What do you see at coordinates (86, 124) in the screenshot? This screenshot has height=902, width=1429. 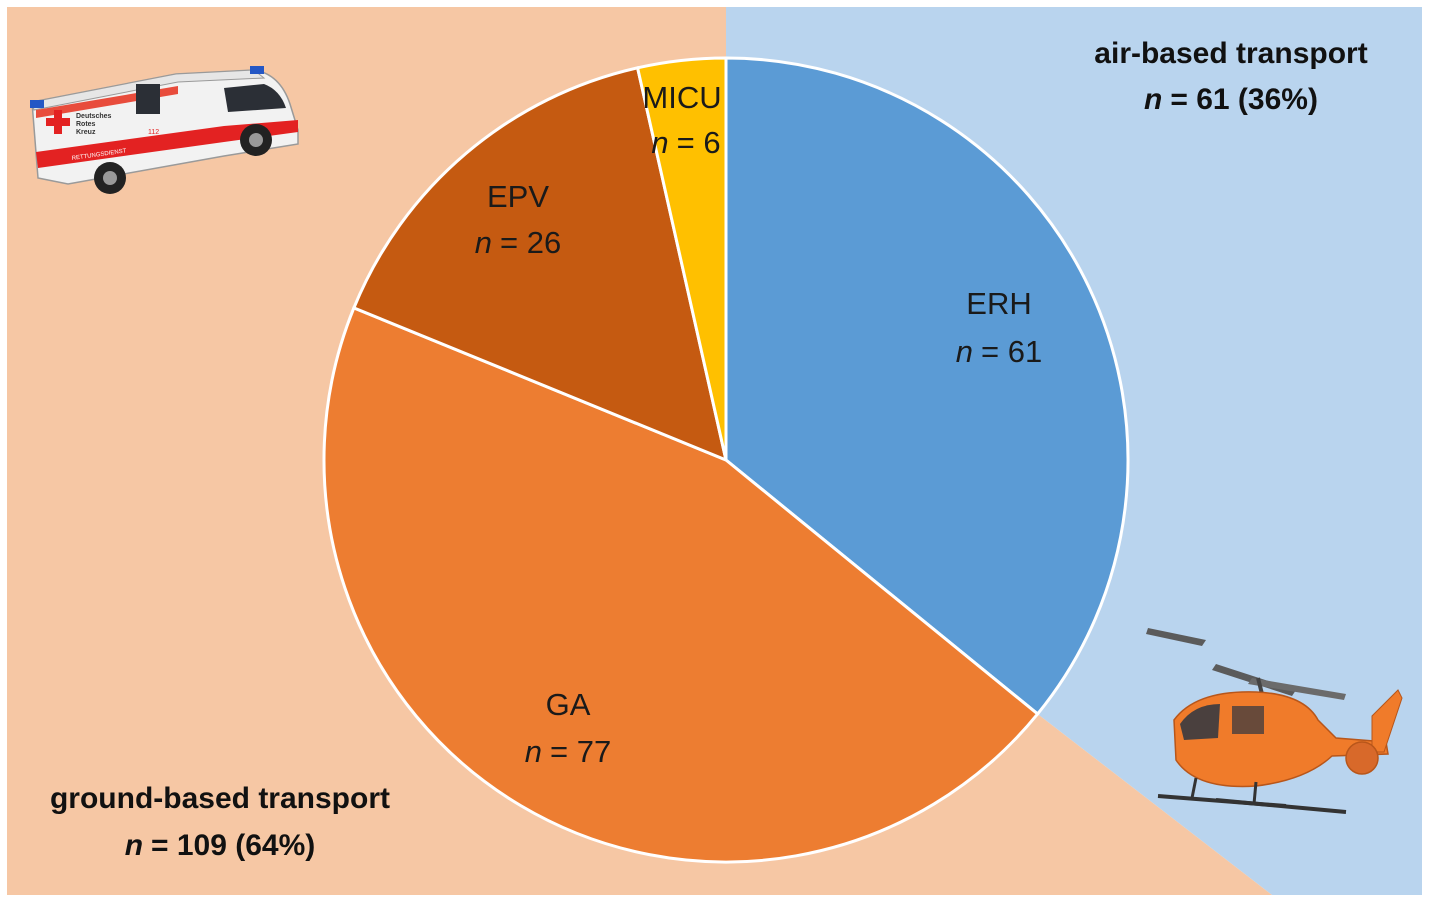 I see `svg-text: Rotes` at bounding box center [86, 124].